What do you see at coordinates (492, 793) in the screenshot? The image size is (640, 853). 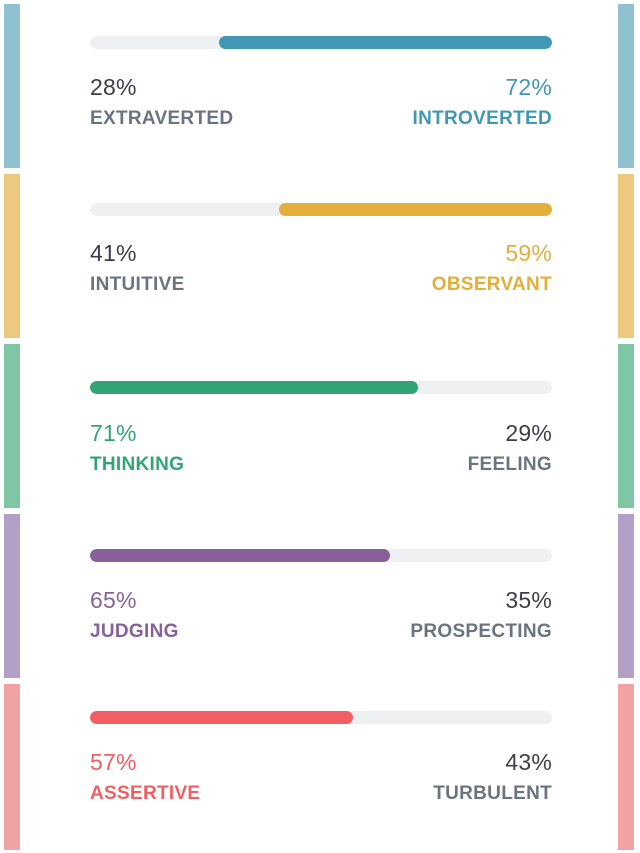 I see `right-trait-label: TURBULENT` at bounding box center [492, 793].